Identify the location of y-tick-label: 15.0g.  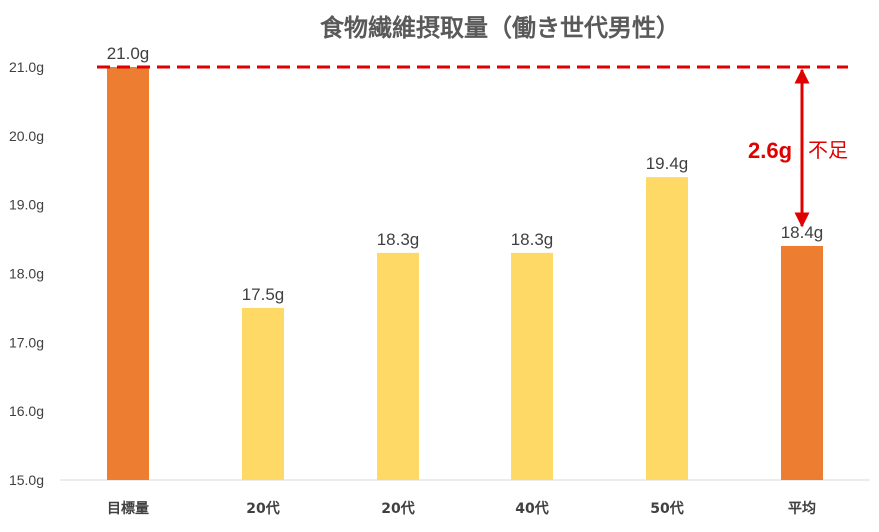
(26, 480).